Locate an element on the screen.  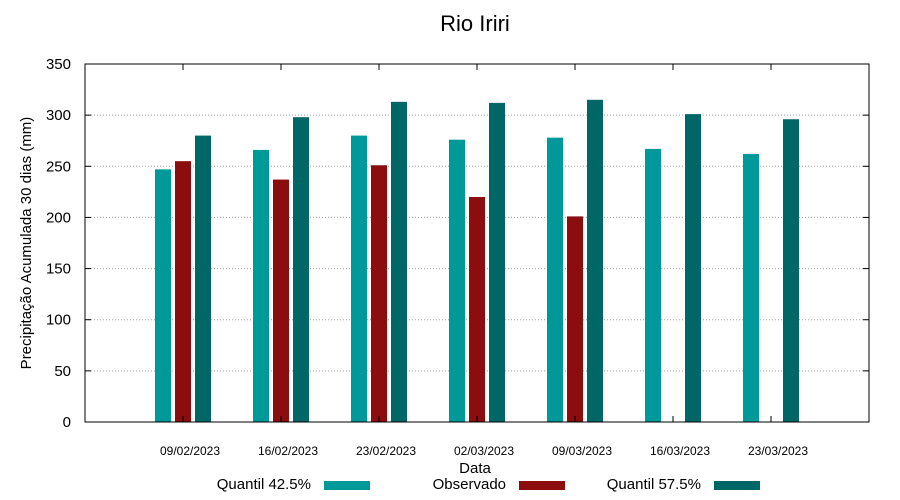
x-tick-label: 09/02/2023 is located at coordinates (190, 451).